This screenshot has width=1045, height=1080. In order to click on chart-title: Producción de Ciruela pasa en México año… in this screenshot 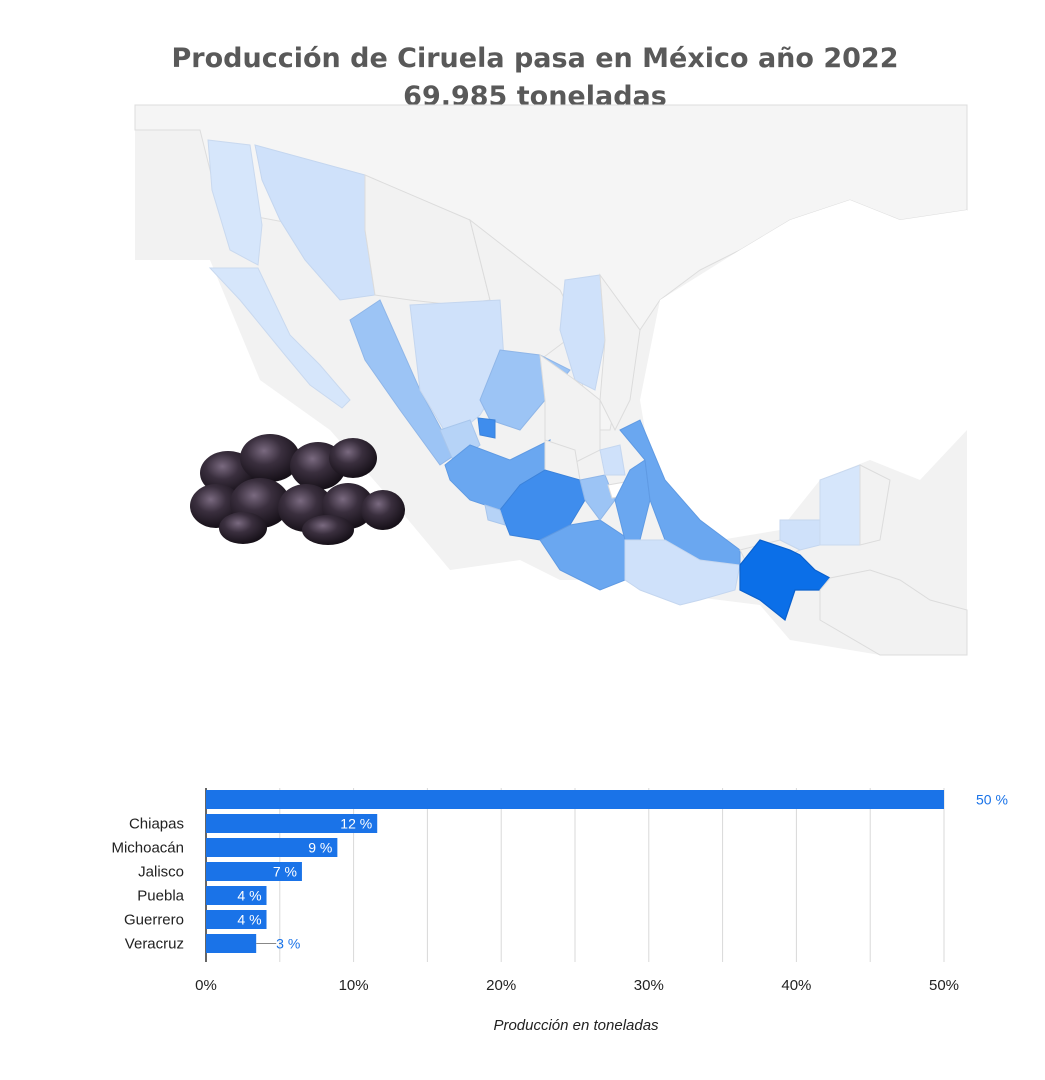, I will do `click(522, 78)`.